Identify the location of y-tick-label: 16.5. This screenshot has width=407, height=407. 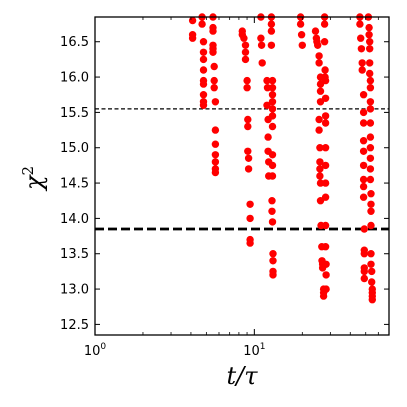
(74, 42).